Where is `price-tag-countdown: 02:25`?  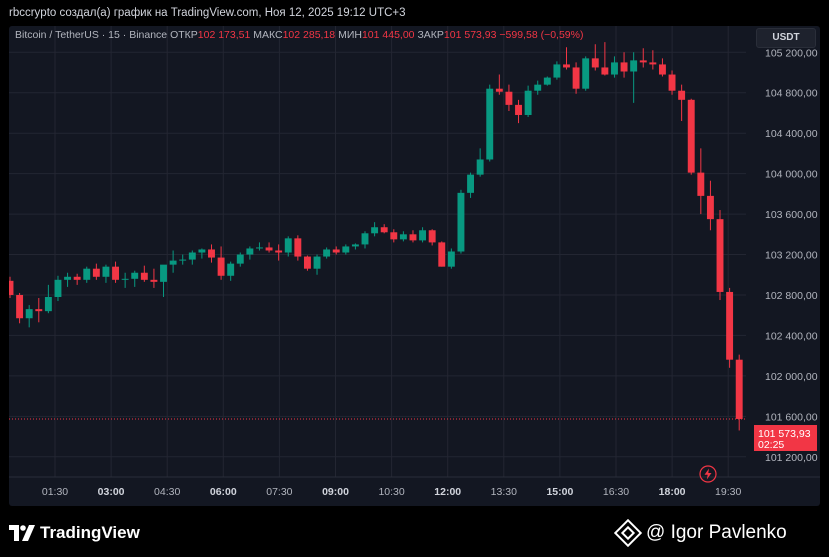
price-tag-countdown: 02:25 is located at coordinates (771, 445).